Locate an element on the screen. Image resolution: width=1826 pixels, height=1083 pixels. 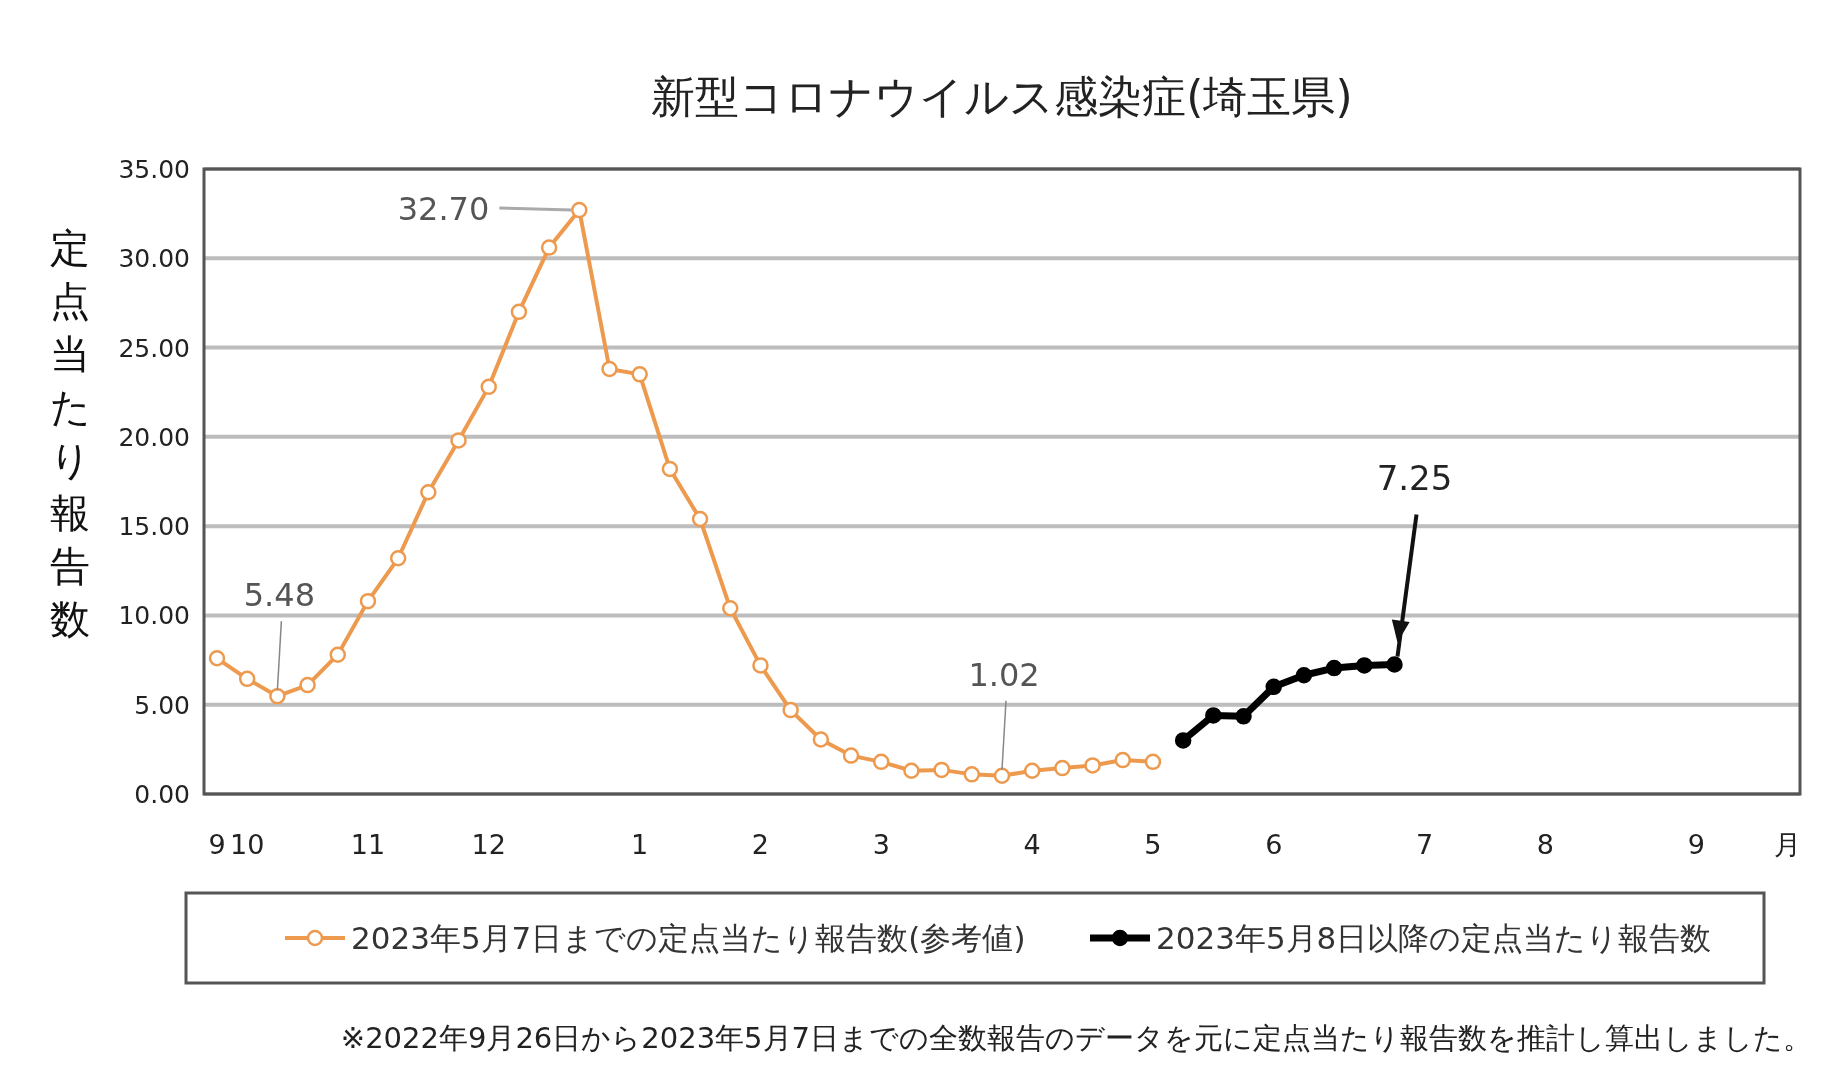
x-tick-label: 1 is located at coordinates (640, 844).